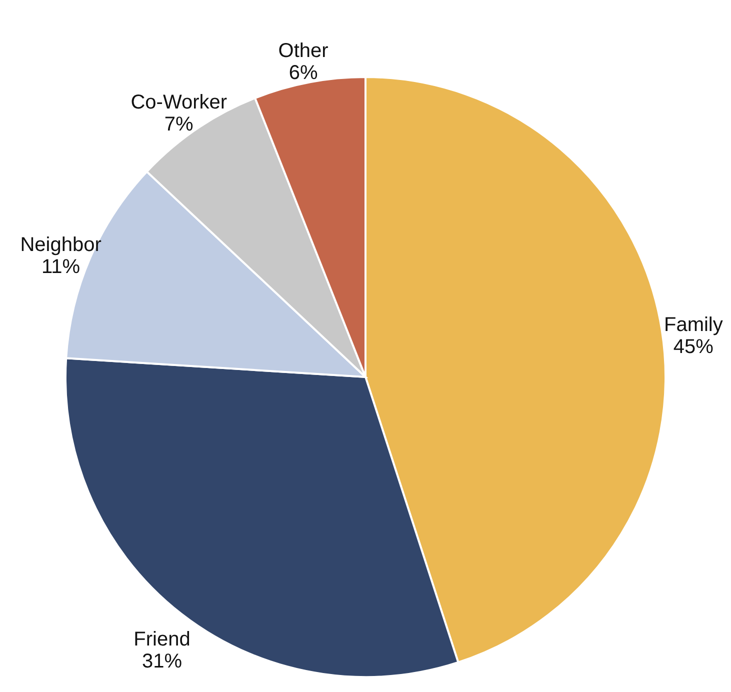 Image resolution: width=731 pixels, height=692 pixels. I want to click on slice-label: Family, so click(693, 325).